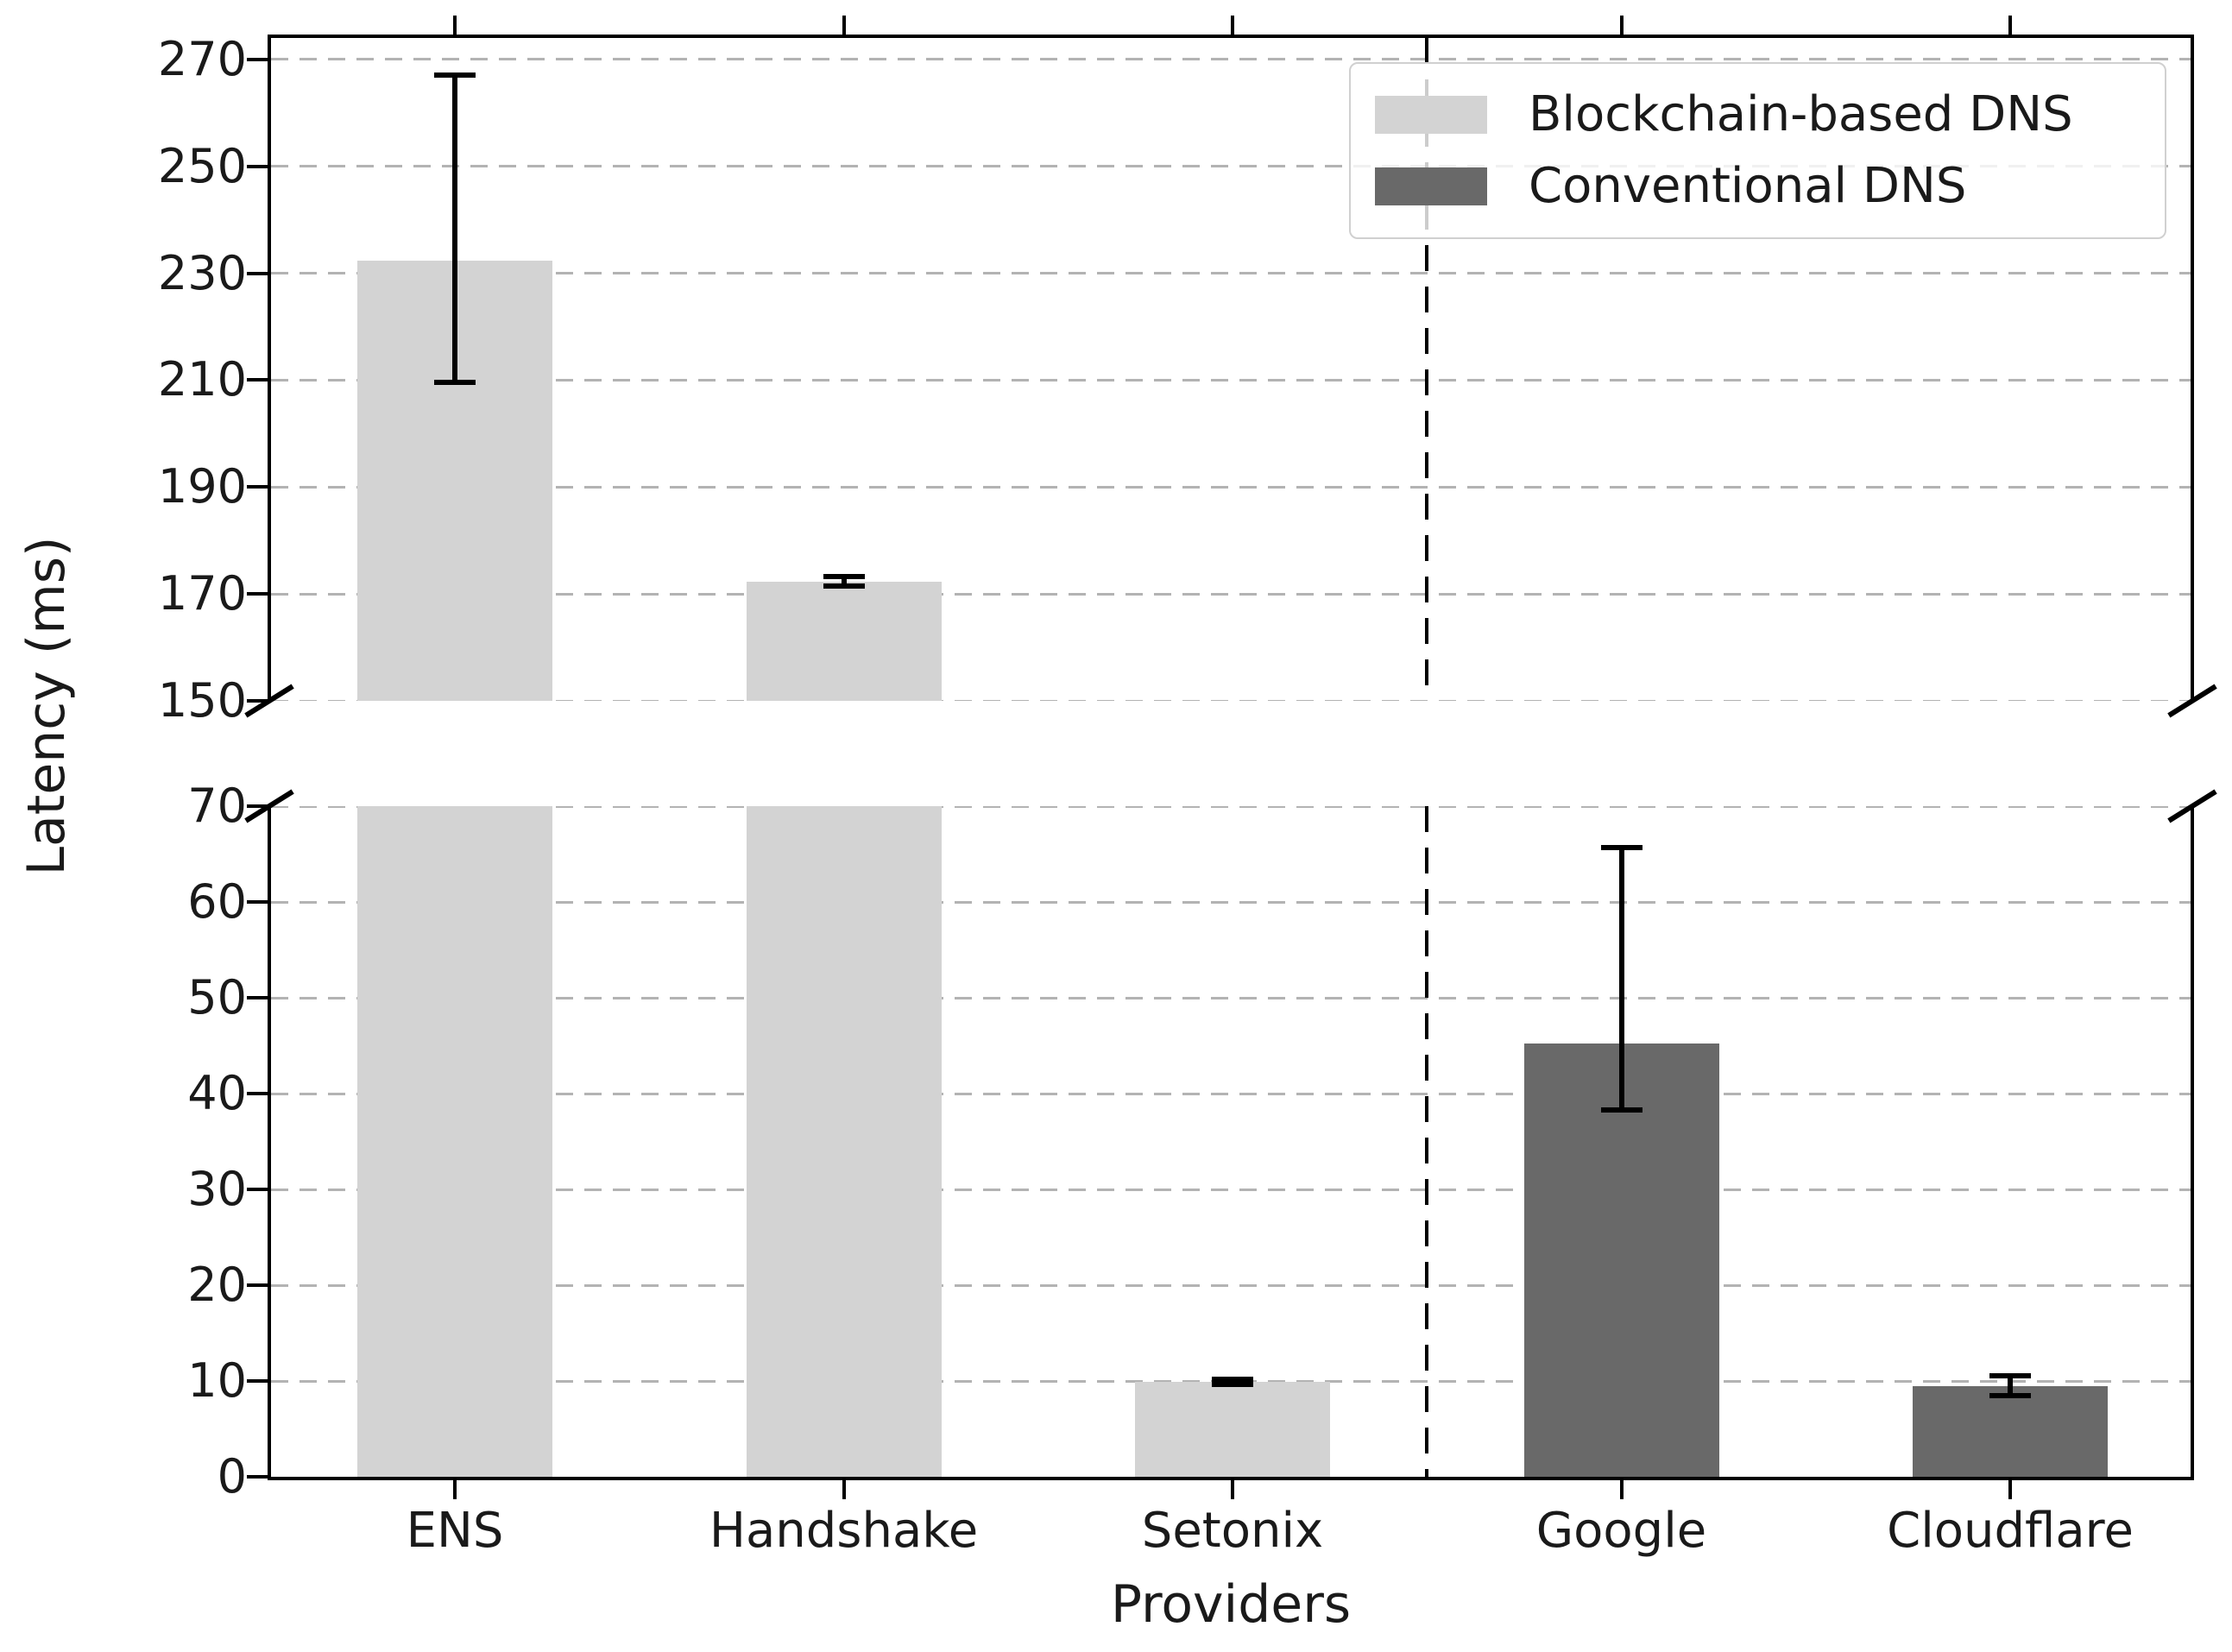 The image size is (2232, 1652). I want to click on x-tick-google, so click(1622, 1489).